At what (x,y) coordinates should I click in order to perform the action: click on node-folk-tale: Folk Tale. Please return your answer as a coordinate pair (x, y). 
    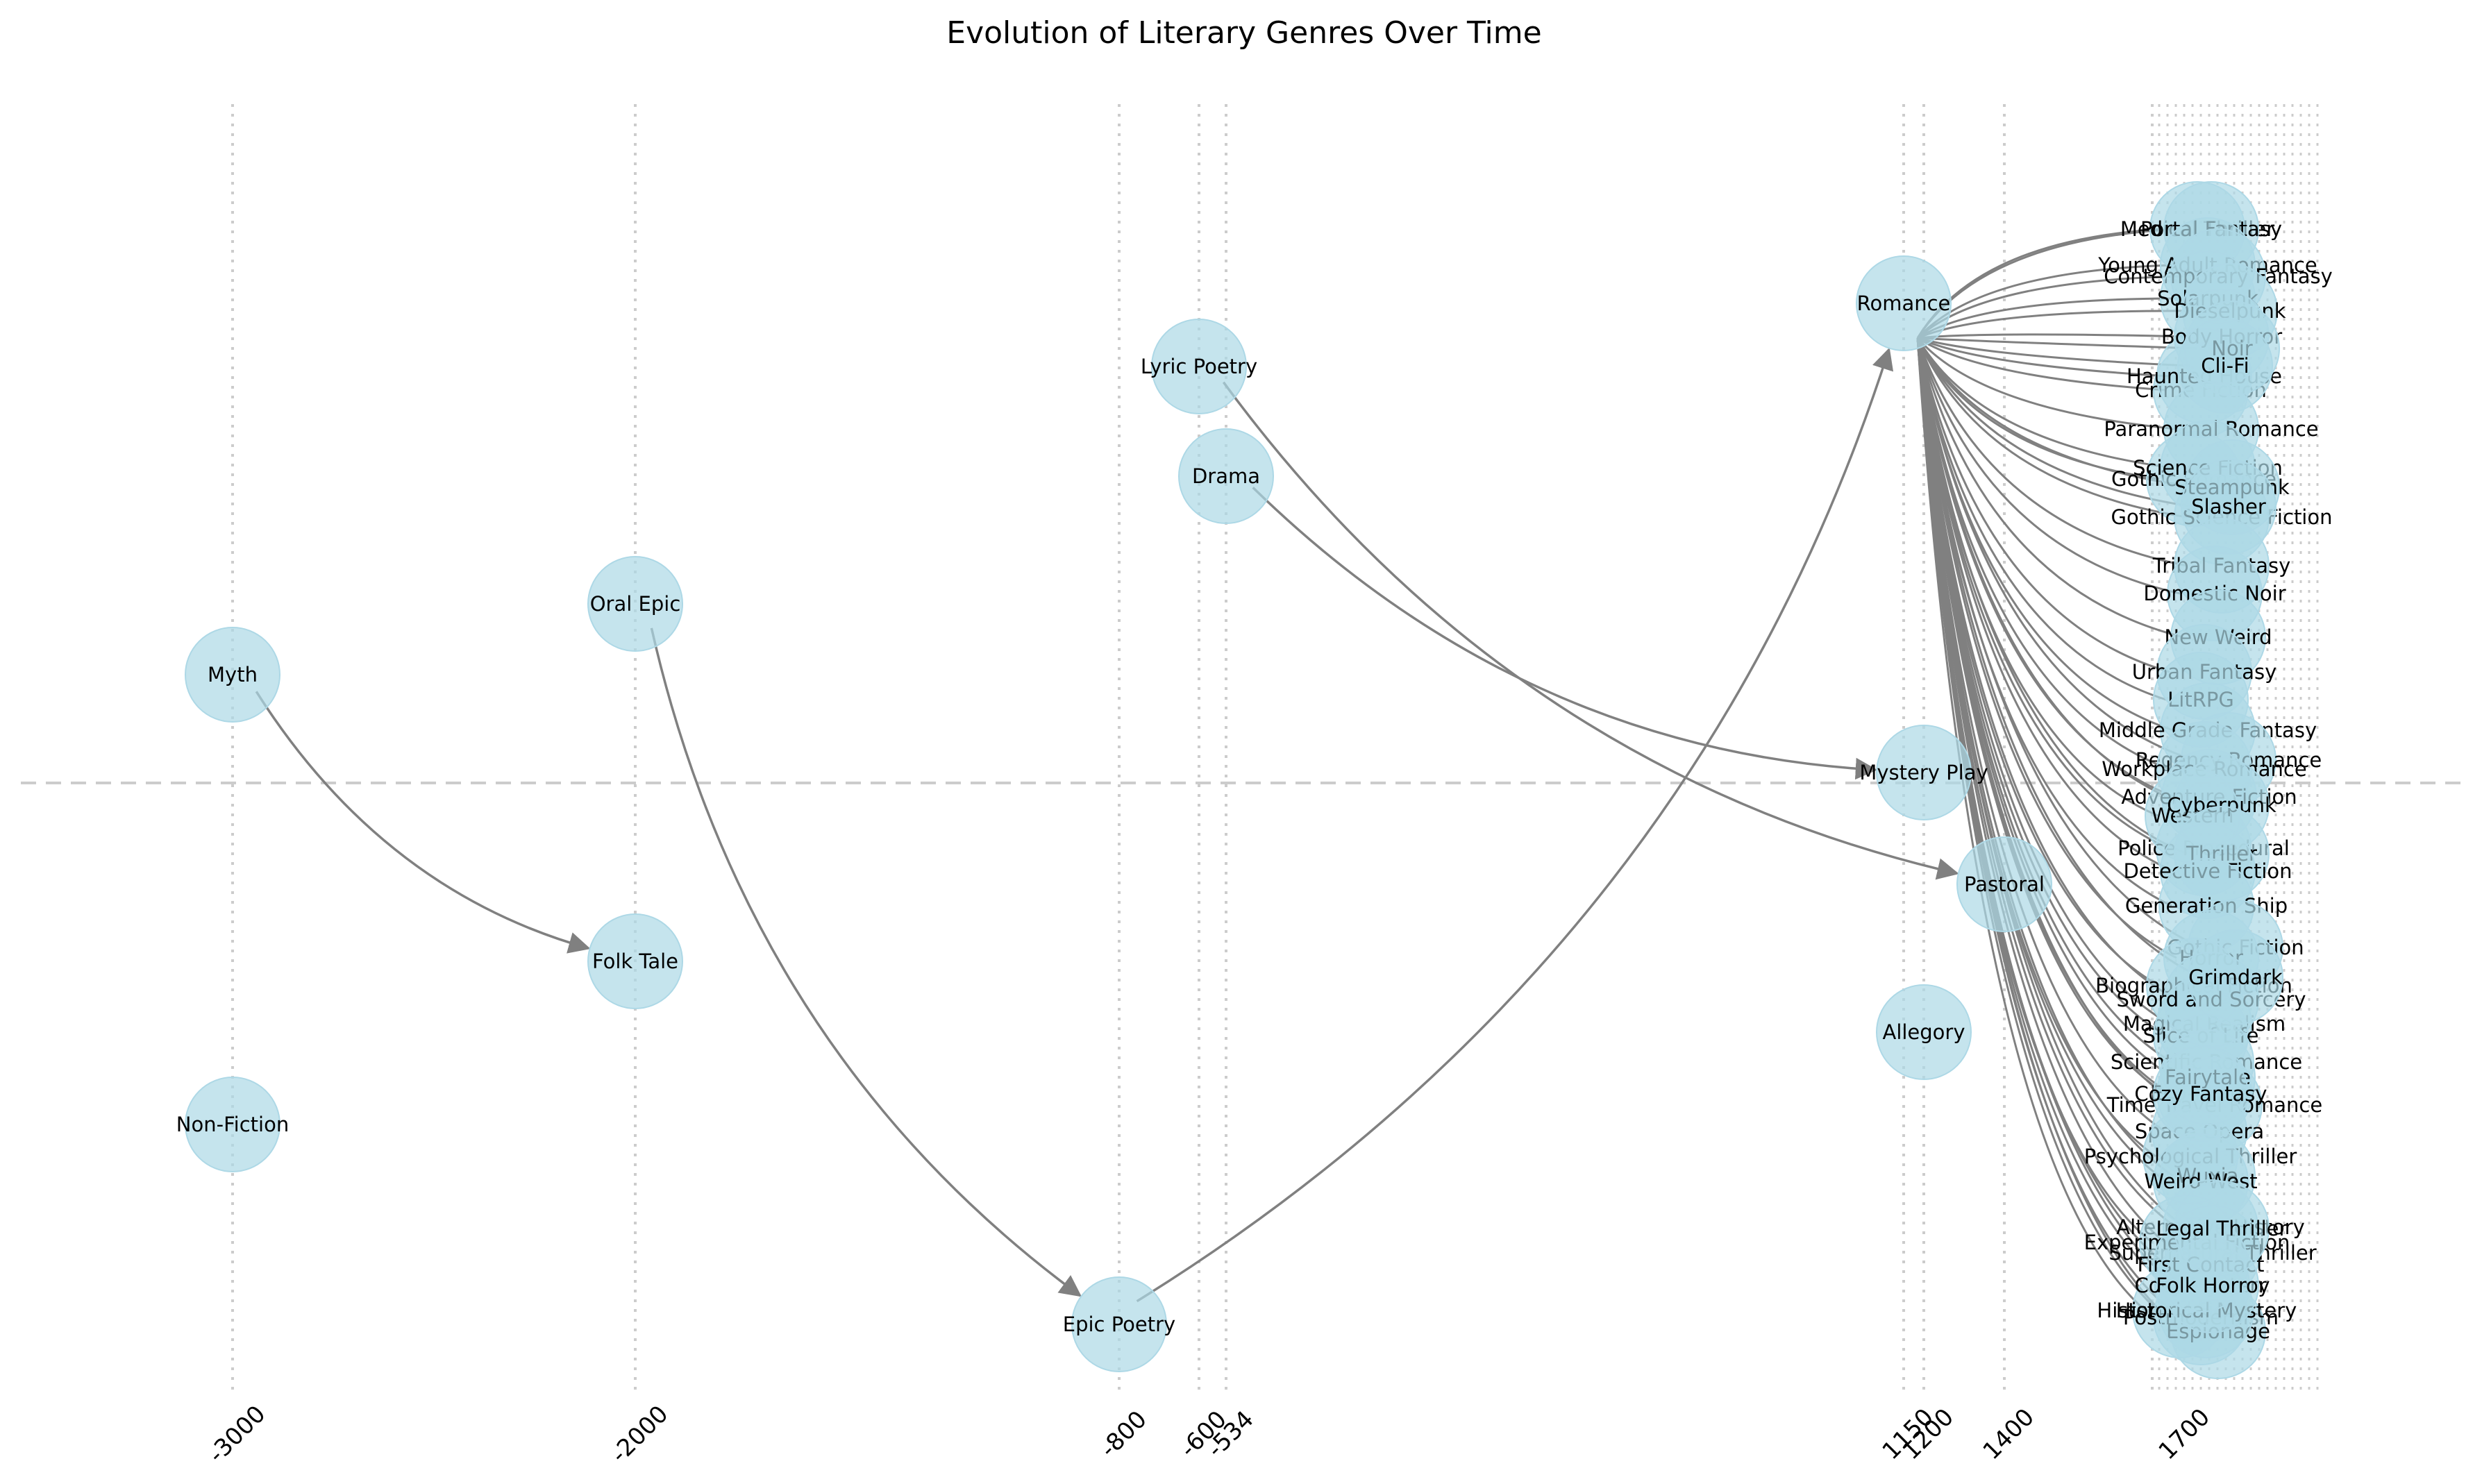
    Looking at the image, I should click on (635, 961).